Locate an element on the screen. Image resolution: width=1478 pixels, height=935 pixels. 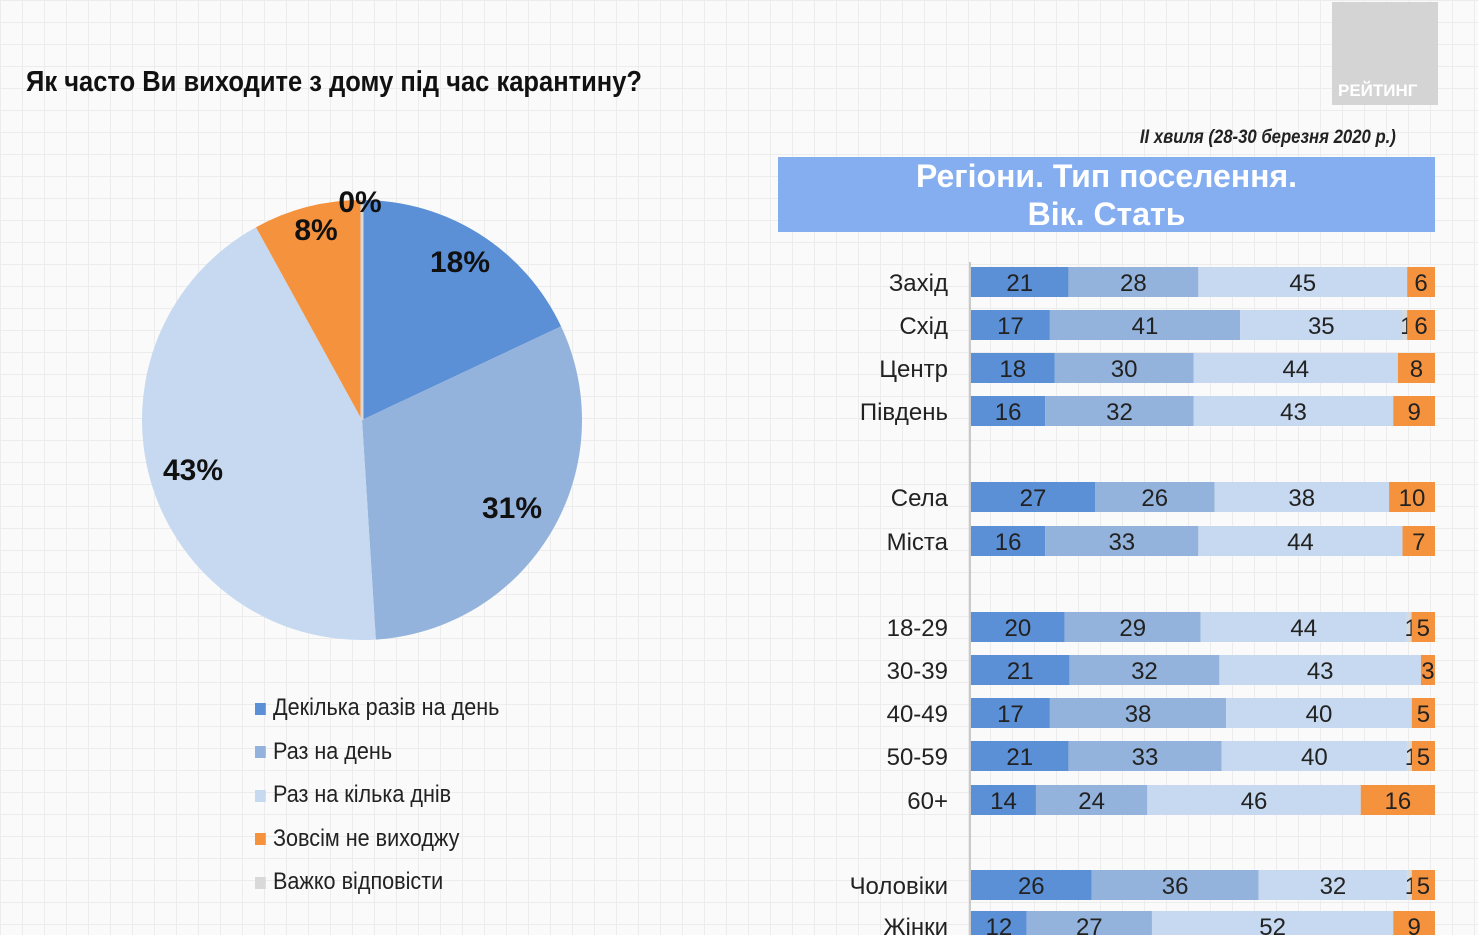
bar-data-label: 8 is located at coordinates (1416, 369).